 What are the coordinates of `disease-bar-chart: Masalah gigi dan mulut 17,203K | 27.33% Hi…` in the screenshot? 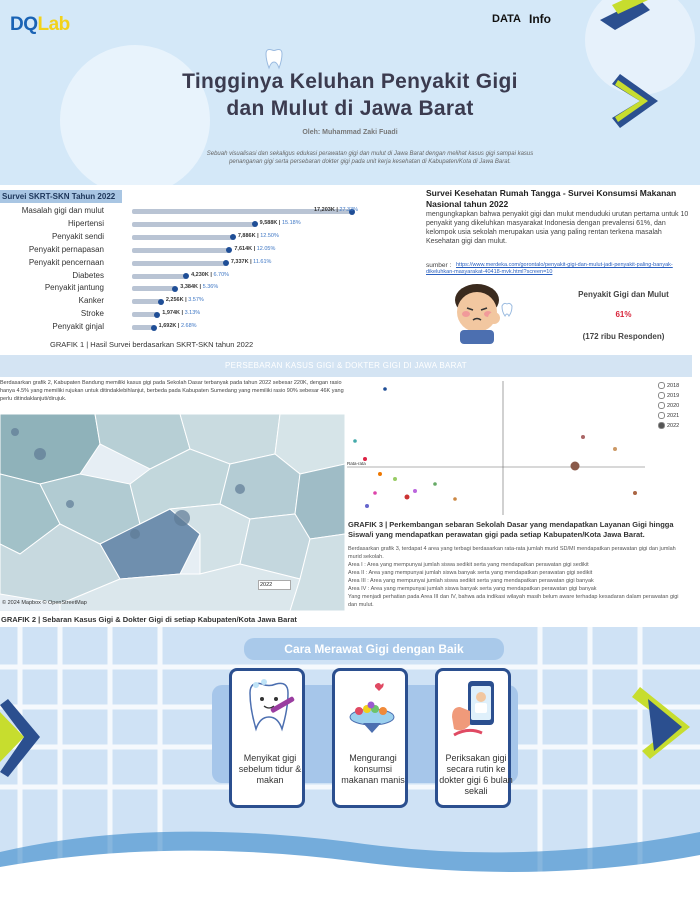 It's located at (180, 270).